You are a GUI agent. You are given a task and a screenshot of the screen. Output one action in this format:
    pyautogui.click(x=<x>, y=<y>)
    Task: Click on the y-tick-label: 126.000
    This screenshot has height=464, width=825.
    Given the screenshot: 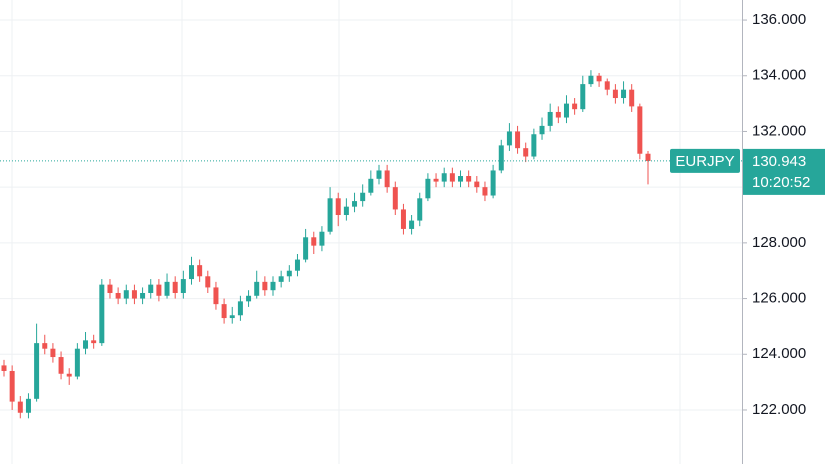 What is the action you would take?
    pyautogui.click(x=779, y=298)
    